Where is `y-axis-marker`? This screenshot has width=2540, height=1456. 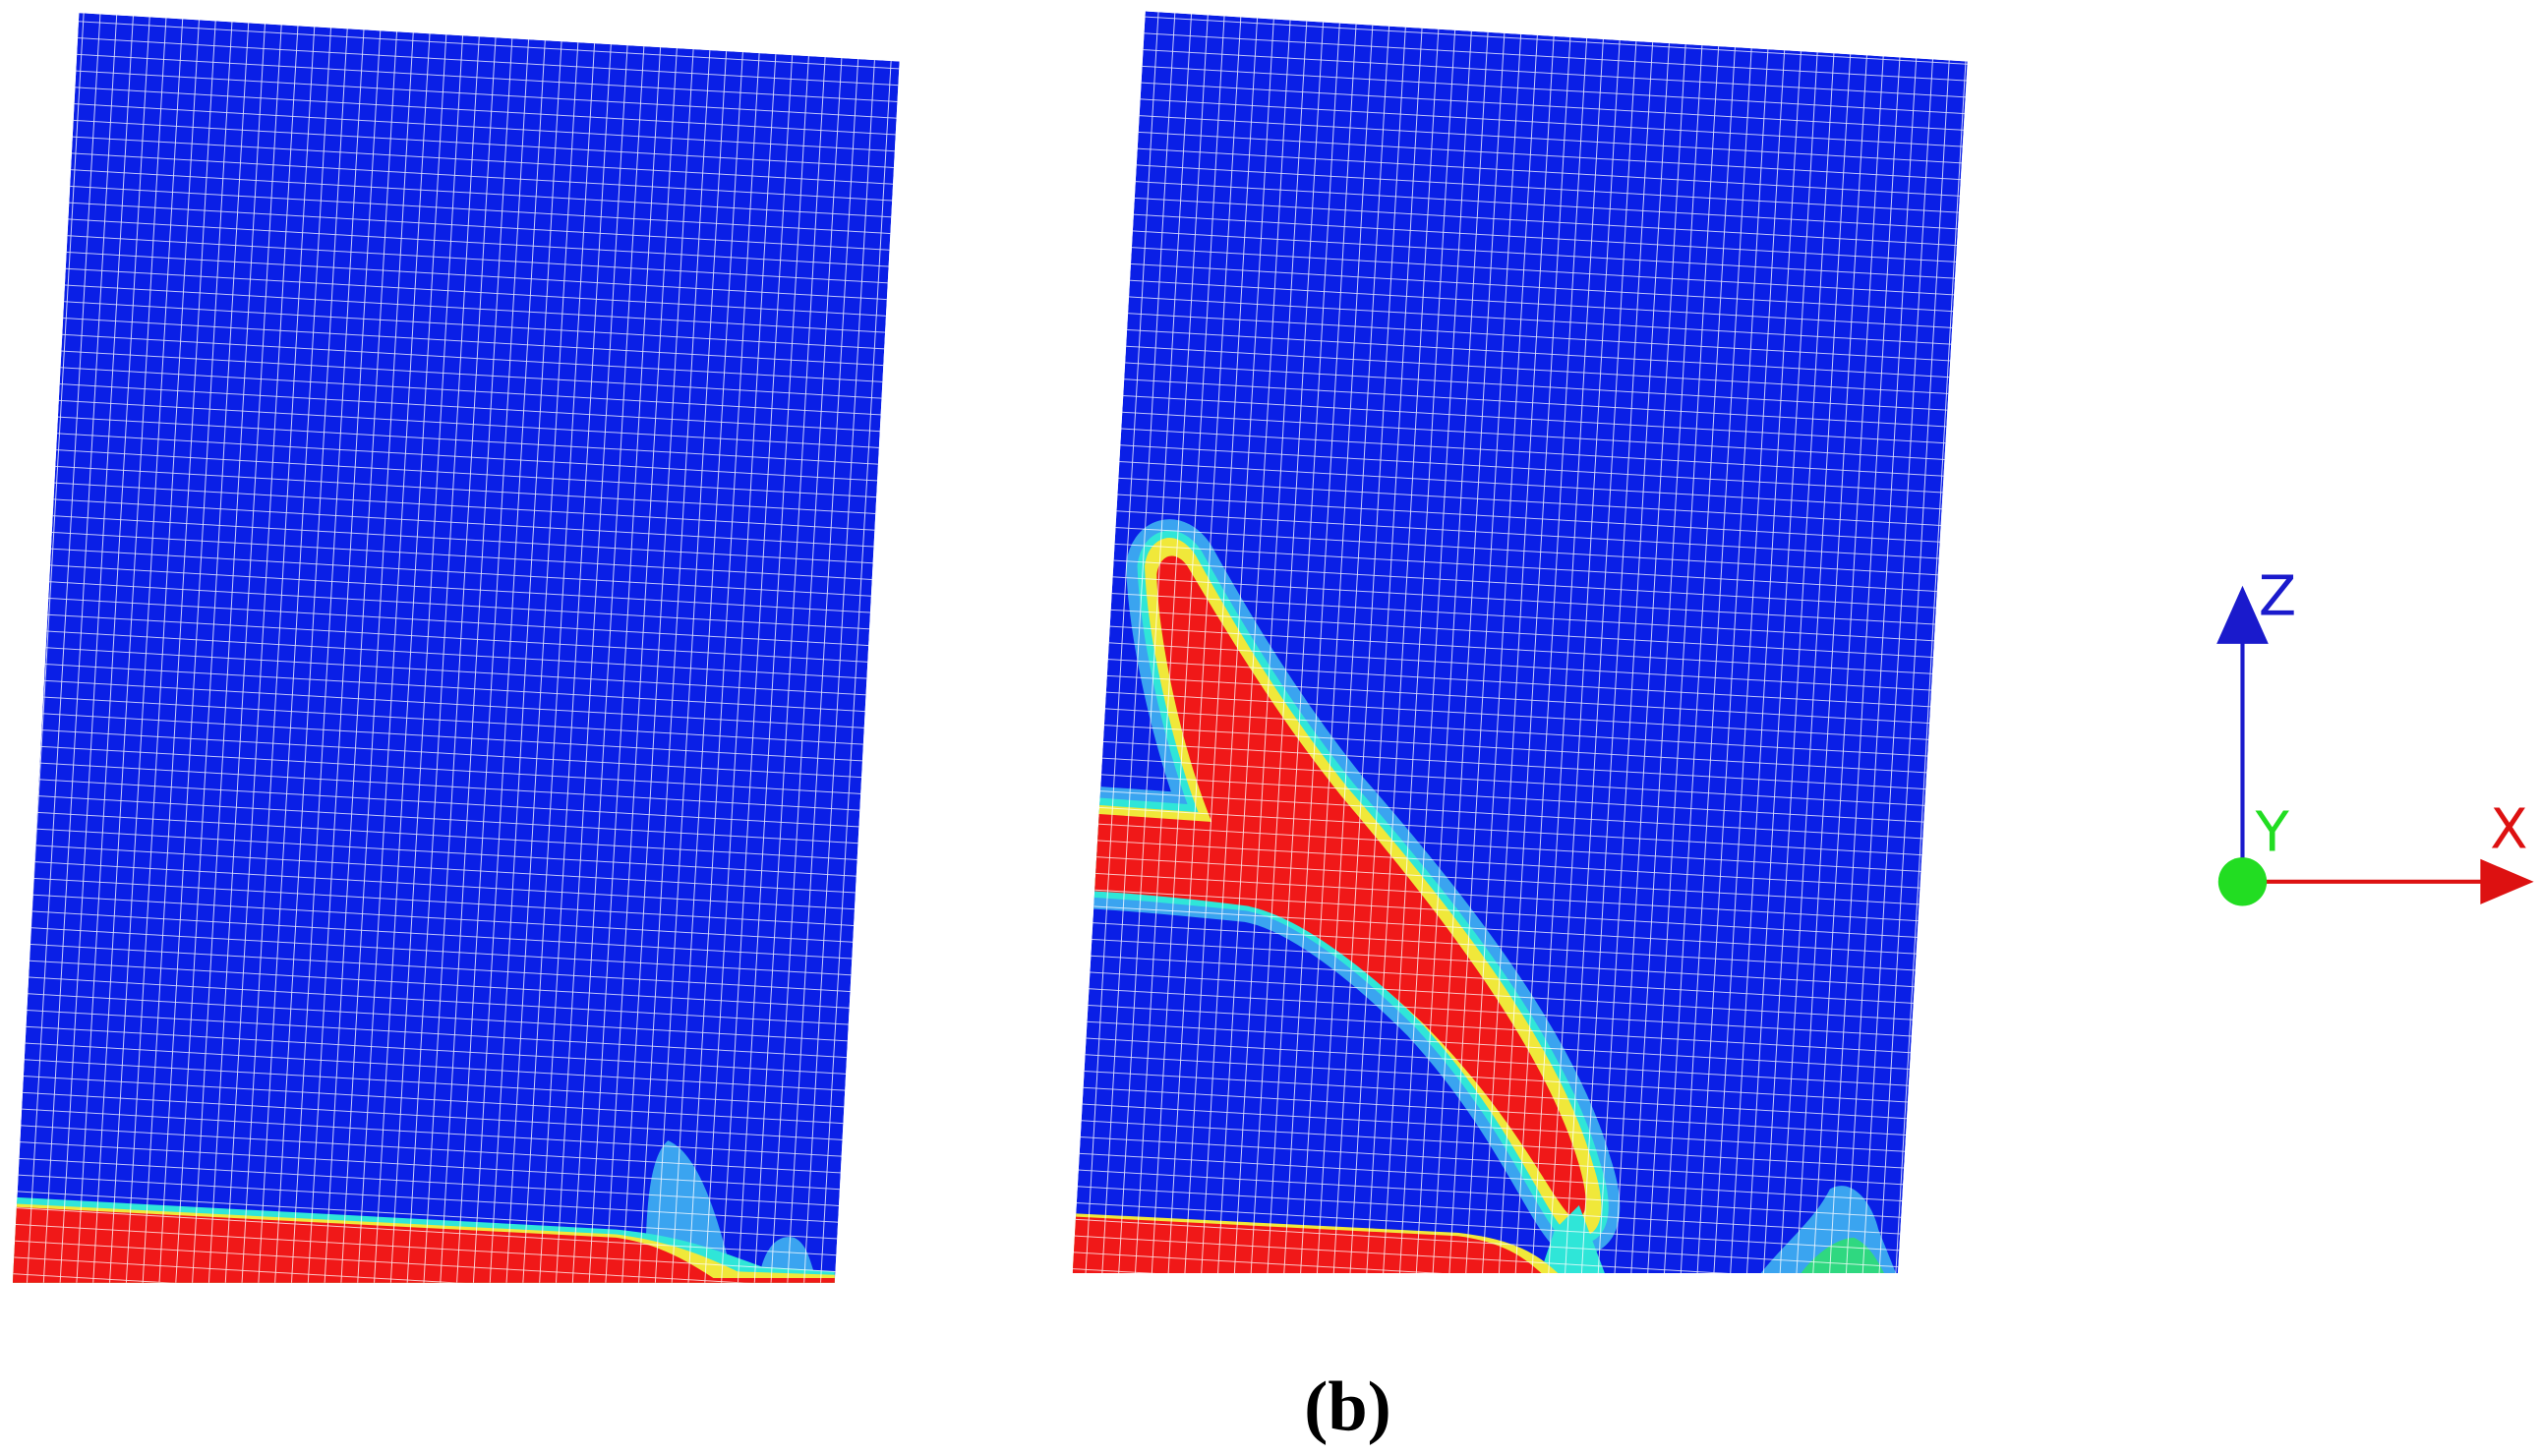
y-axis-marker is located at coordinates (2242, 881).